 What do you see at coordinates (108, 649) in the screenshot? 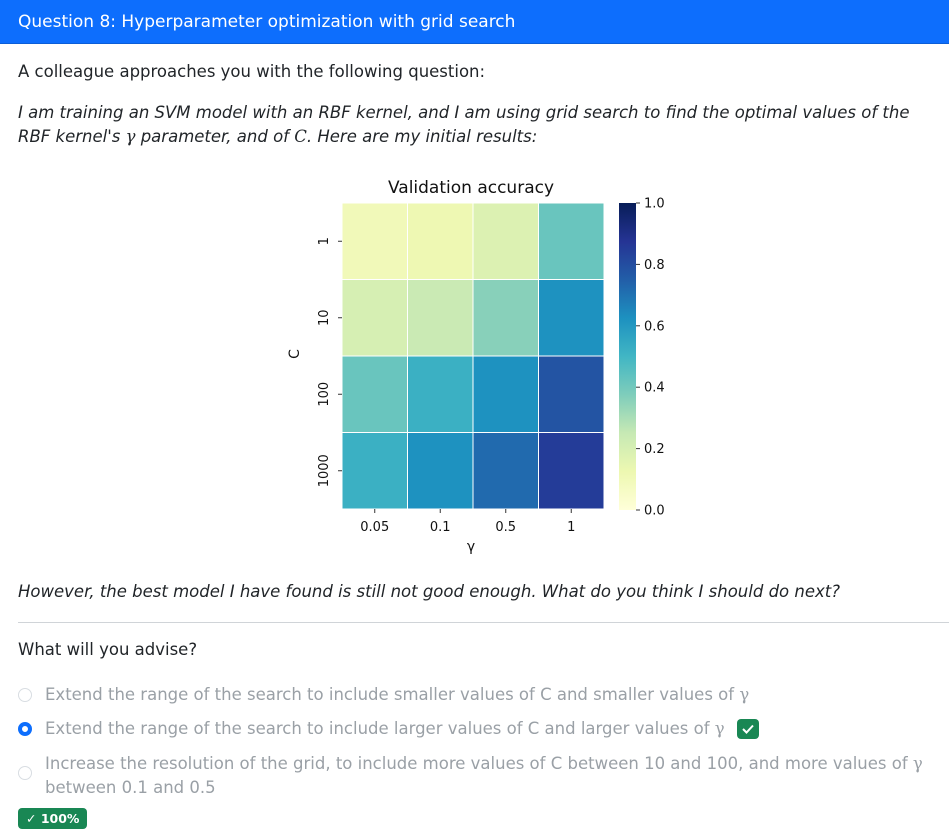
I see `prompt-text: What will you advise?` at bounding box center [108, 649].